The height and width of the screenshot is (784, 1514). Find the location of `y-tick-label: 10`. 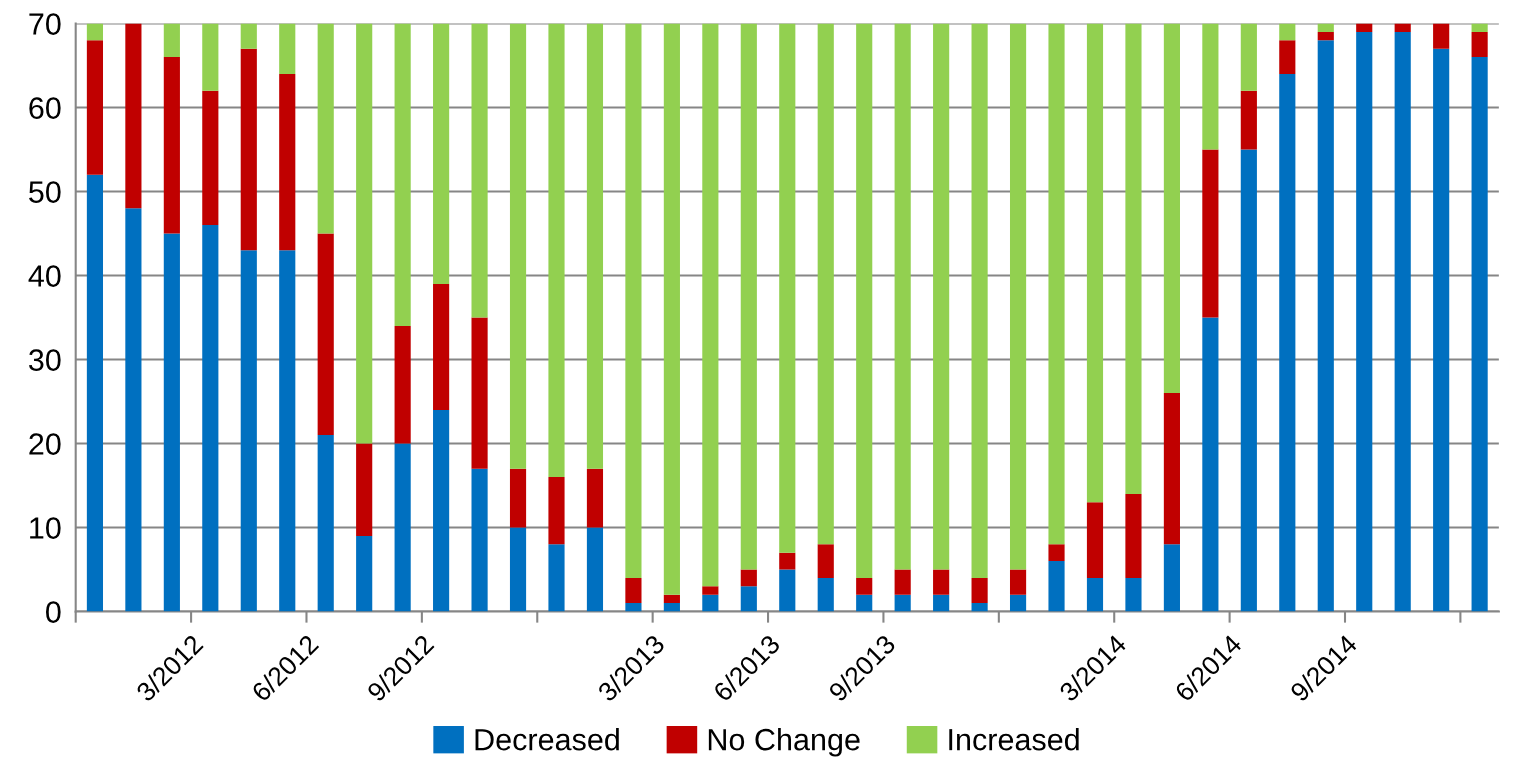

y-tick-label: 10 is located at coordinates (45, 528).